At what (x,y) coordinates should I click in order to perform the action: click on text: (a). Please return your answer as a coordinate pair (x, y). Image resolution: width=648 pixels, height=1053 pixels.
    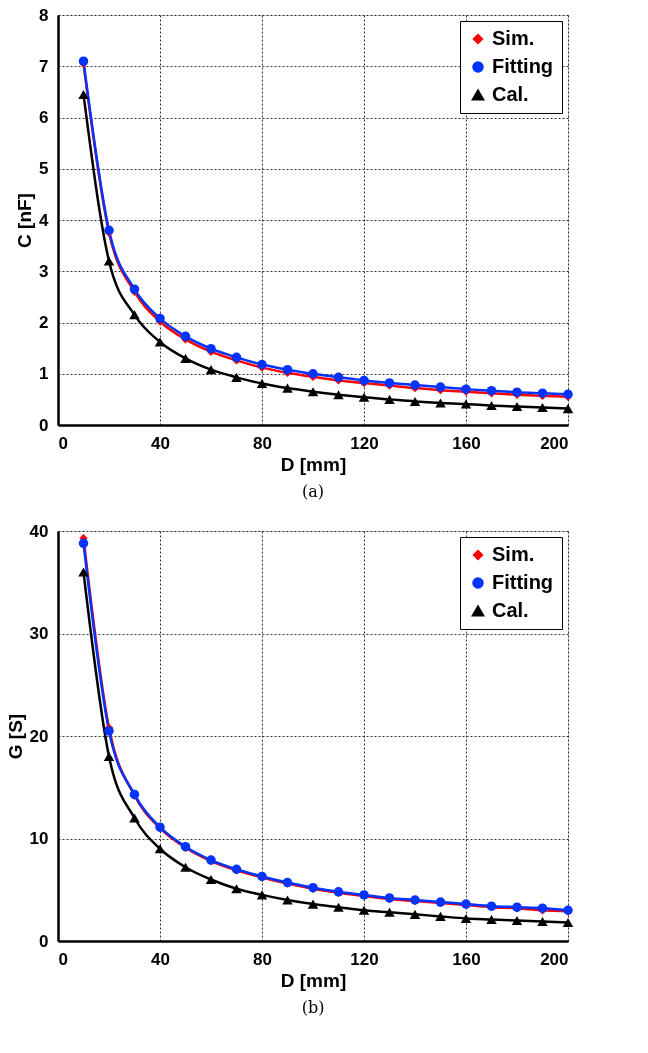
    Looking at the image, I should click on (313, 491).